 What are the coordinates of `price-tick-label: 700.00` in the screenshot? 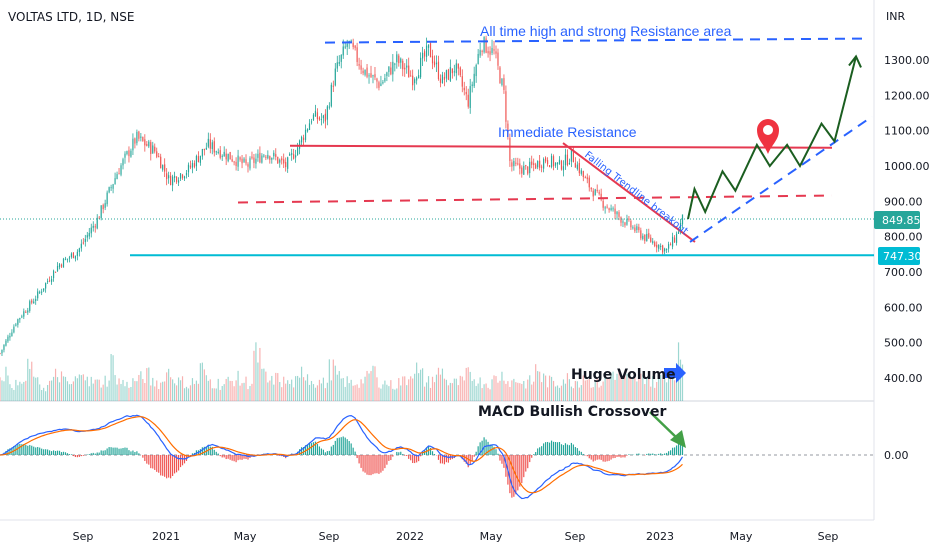 It's located at (903, 272).